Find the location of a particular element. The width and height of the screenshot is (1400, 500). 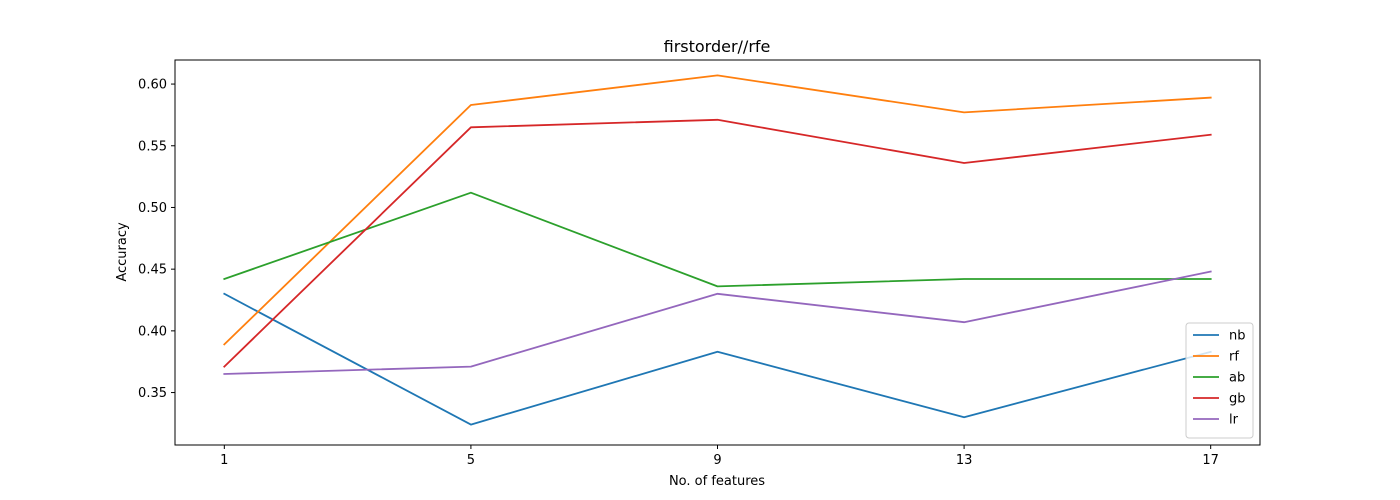

y-tick-label: 0.55 is located at coordinates (152, 146).